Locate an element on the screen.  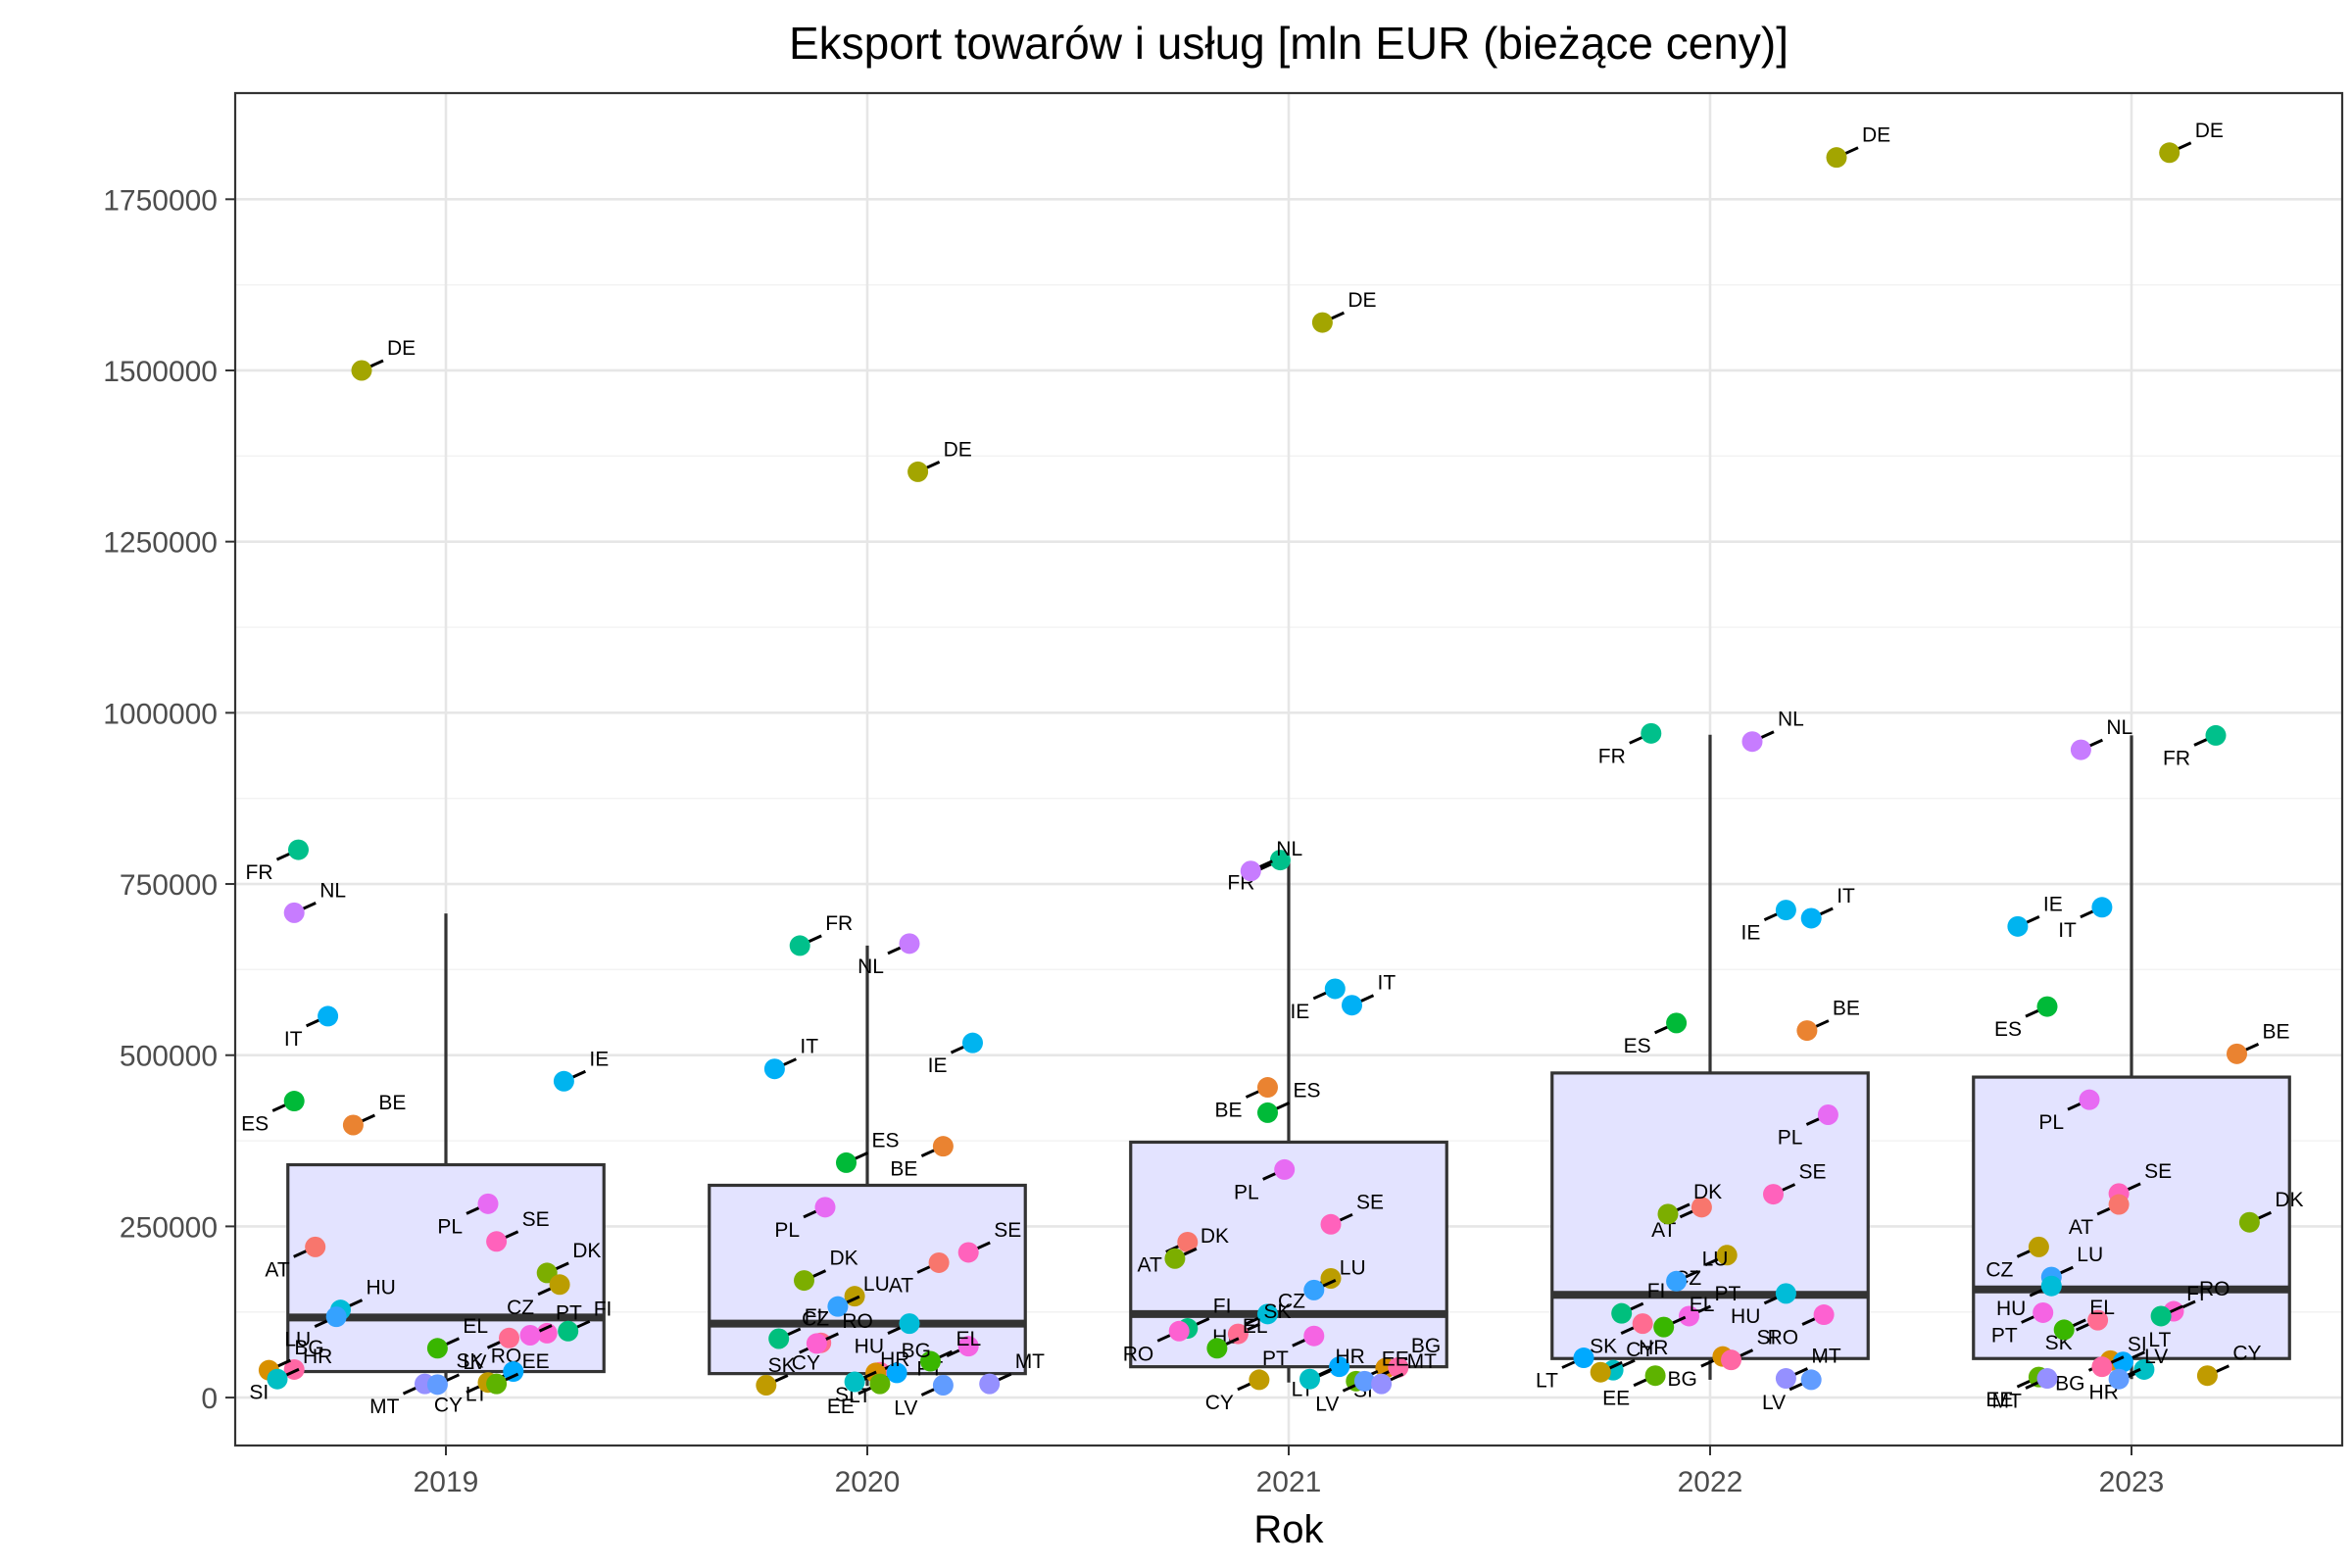
point-LT-2019 is located at coordinates (513, 1372).